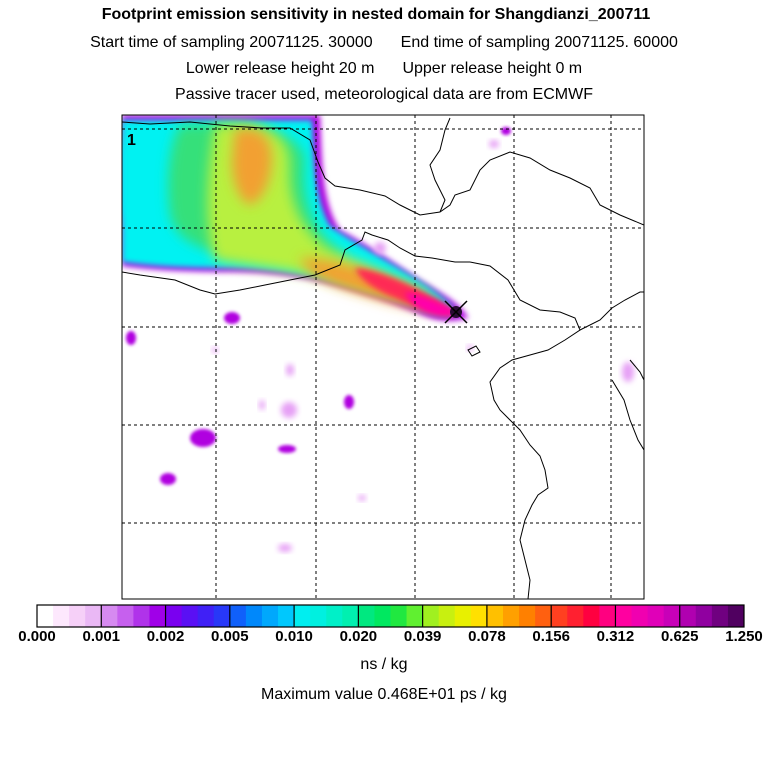 This screenshot has height=768, width=768. What do you see at coordinates (744, 636) in the screenshot?
I see `colorbar-tick-label: 1.250` at bounding box center [744, 636].